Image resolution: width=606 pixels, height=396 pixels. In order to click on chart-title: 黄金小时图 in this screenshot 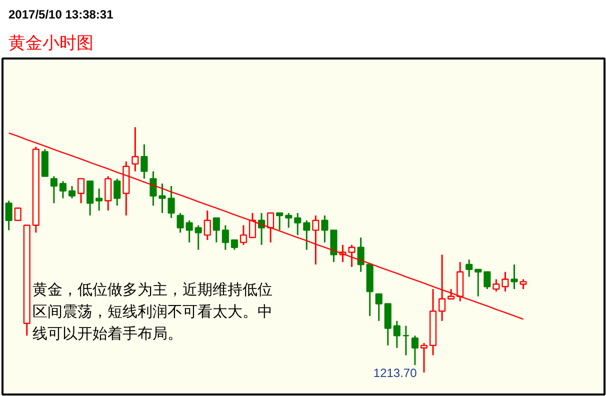, I will do `click(51, 44)`.